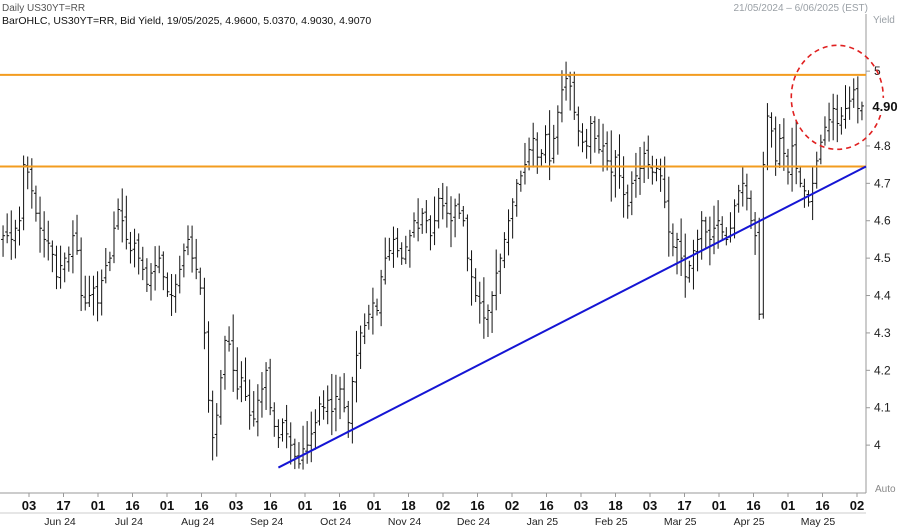  What do you see at coordinates (408, 505) in the screenshot?
I see `x-tick-day-label: 18` at bounding box center [408, 505].